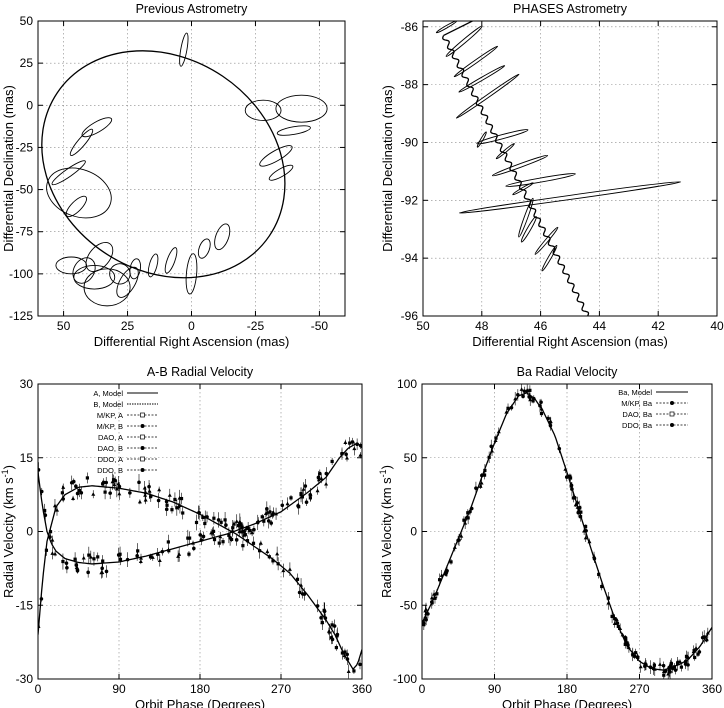 This screenshot has width=724, height=708. What do you see at coordinates (637, 403) in the screenshot?
I see `legend-label: M/KP, Ba` at bounding box center [637, 403].